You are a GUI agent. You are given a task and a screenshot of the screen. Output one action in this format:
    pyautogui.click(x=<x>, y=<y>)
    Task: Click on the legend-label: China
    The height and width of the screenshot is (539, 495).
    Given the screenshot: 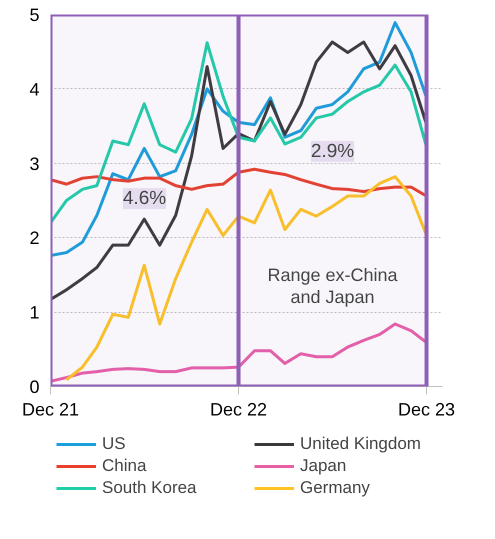 What is the action you would take?
    pyautogui.click(x=125, y=466)
    